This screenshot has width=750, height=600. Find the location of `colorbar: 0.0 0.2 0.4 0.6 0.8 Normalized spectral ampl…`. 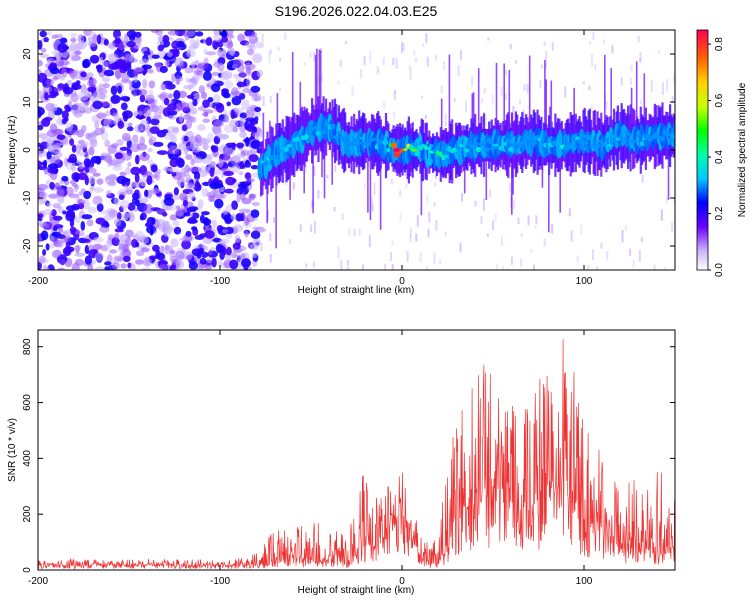

colorbar: 0.0 0.2 0.4 0.6 0.8 Normalized spectral ampl… is located at coordinates (722, 153).